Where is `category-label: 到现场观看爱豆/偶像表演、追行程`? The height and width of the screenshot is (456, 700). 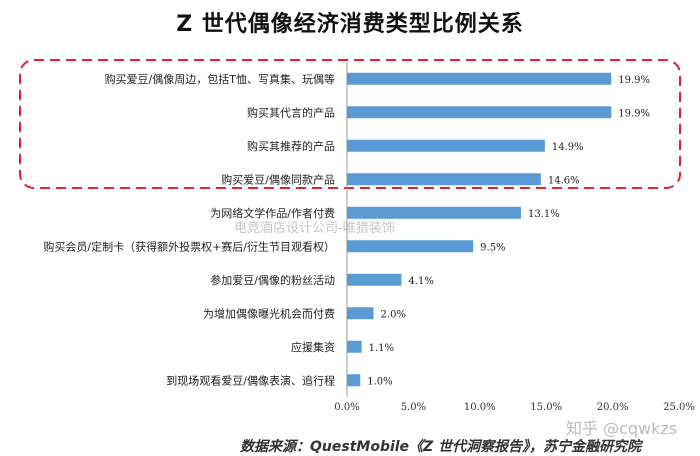 category-label: 到现场观看爱豆/偶像表演、追行程 is located at coordinates (250, 380).